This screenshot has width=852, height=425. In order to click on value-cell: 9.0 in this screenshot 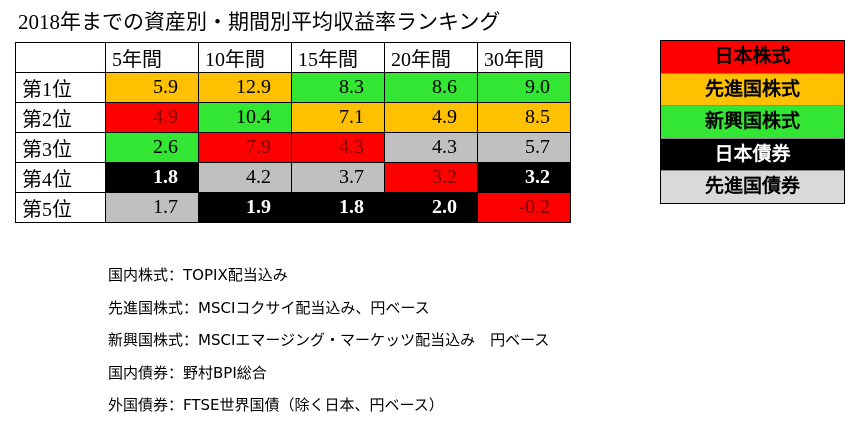, I will do `click(524, 87)`.